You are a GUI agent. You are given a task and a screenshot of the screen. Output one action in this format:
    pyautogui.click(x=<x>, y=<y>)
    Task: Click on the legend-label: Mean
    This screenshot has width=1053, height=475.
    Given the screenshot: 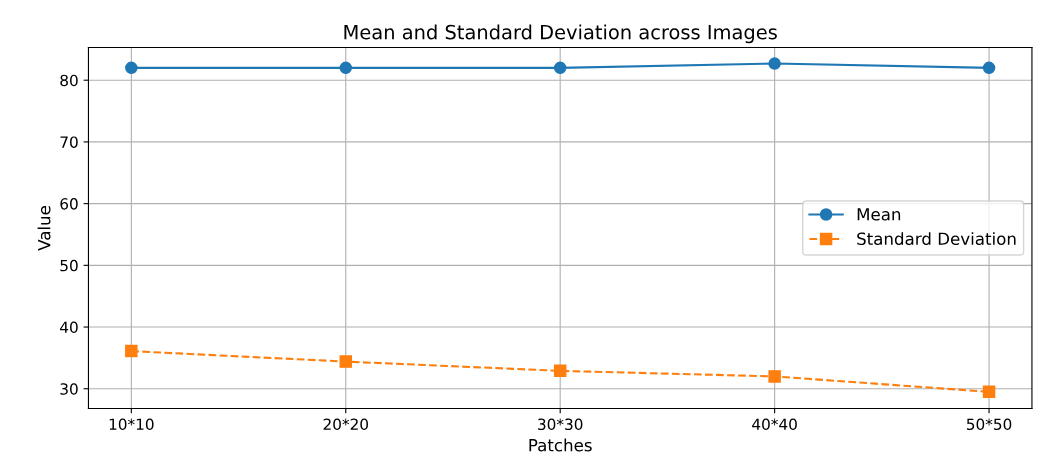 What is the action you would take?
    pyautogui.click(x=879, y=214)
    